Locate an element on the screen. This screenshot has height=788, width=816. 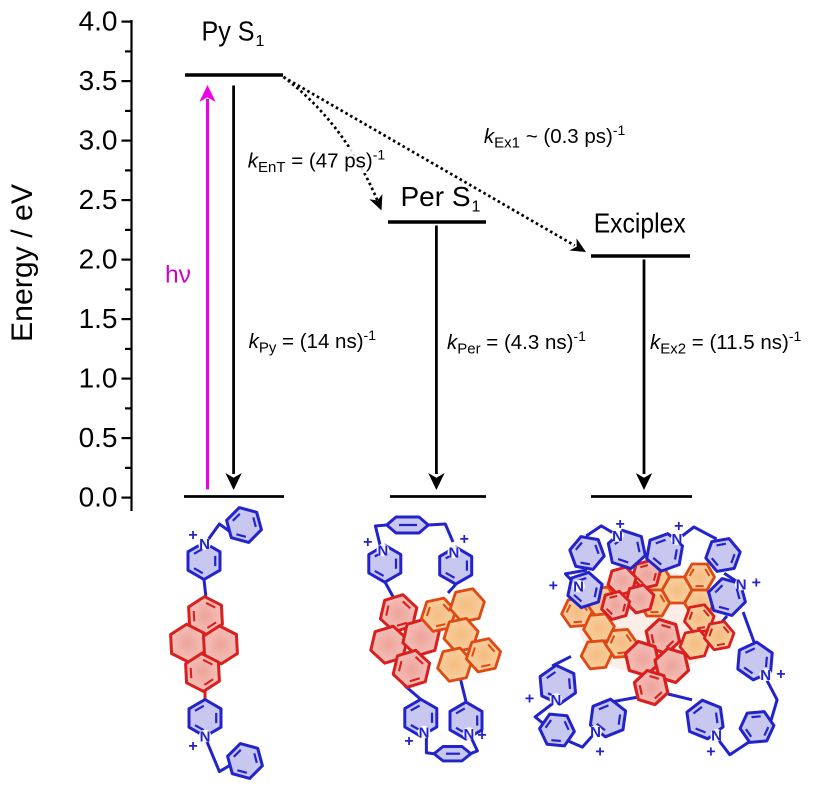
svg-text: 3.5 is located at coordinates (98, 80).